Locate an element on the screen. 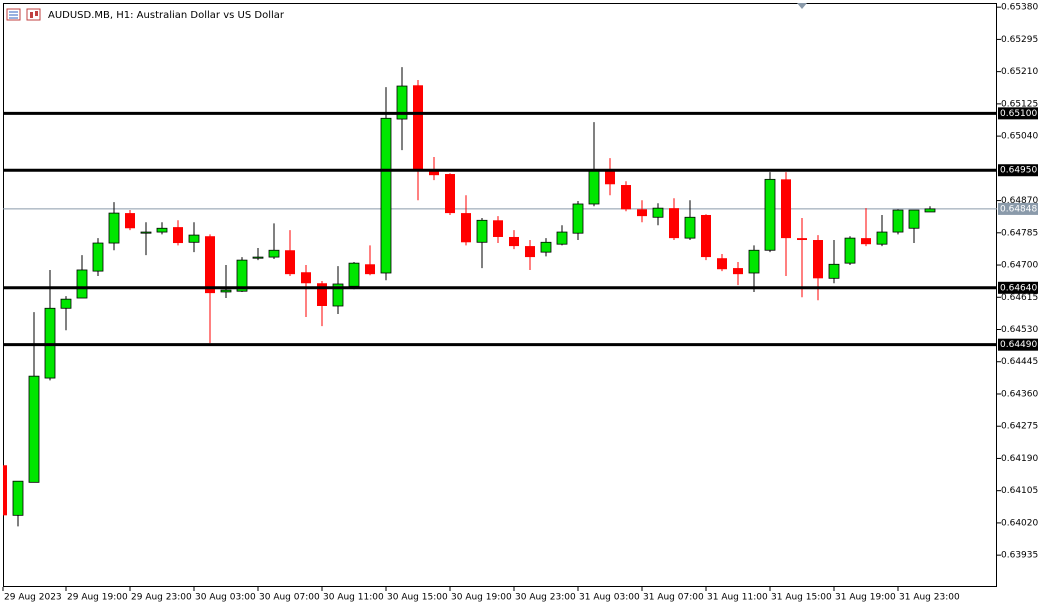 The image size is (1049, 609). x-tick-label: 31 Aug 07:00 is located at coordinates (673, 598).